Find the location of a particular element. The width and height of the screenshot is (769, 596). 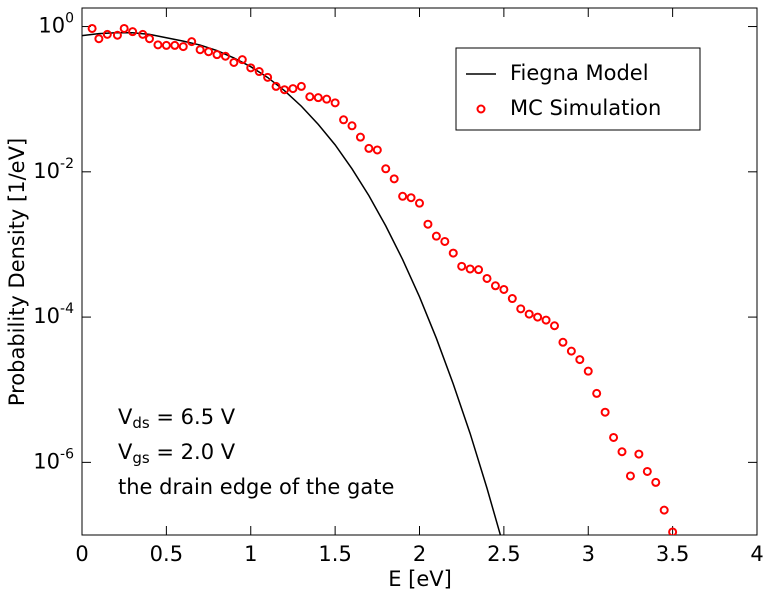

x-axis-label: E [eV] is located at coordinates (420, 579).